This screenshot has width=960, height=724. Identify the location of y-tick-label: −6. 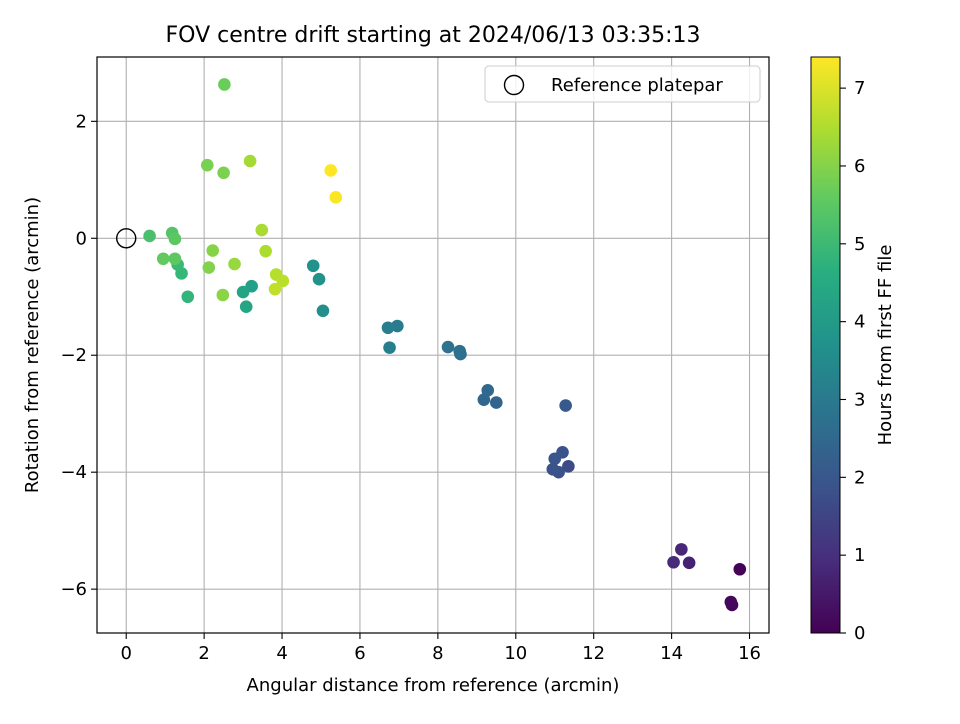
(73, 589).